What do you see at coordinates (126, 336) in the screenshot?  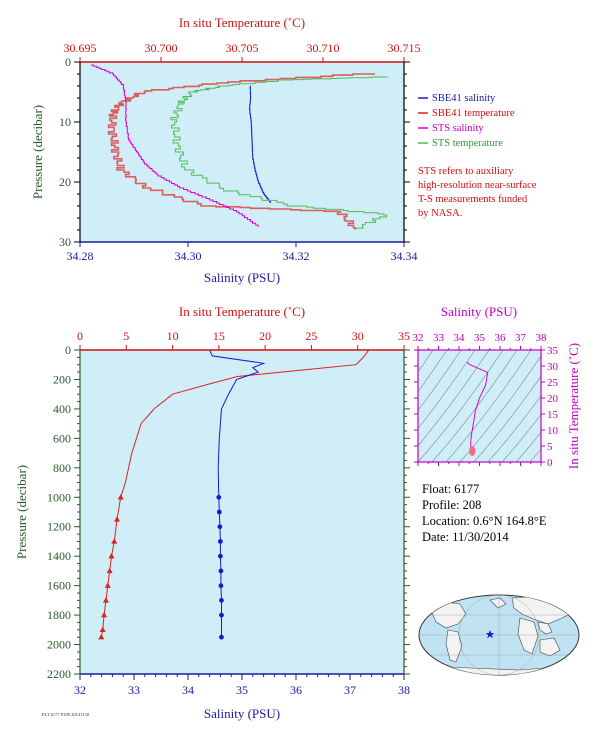 I see `p2-top-tick-label: 5` at bounding box center [126, 336].